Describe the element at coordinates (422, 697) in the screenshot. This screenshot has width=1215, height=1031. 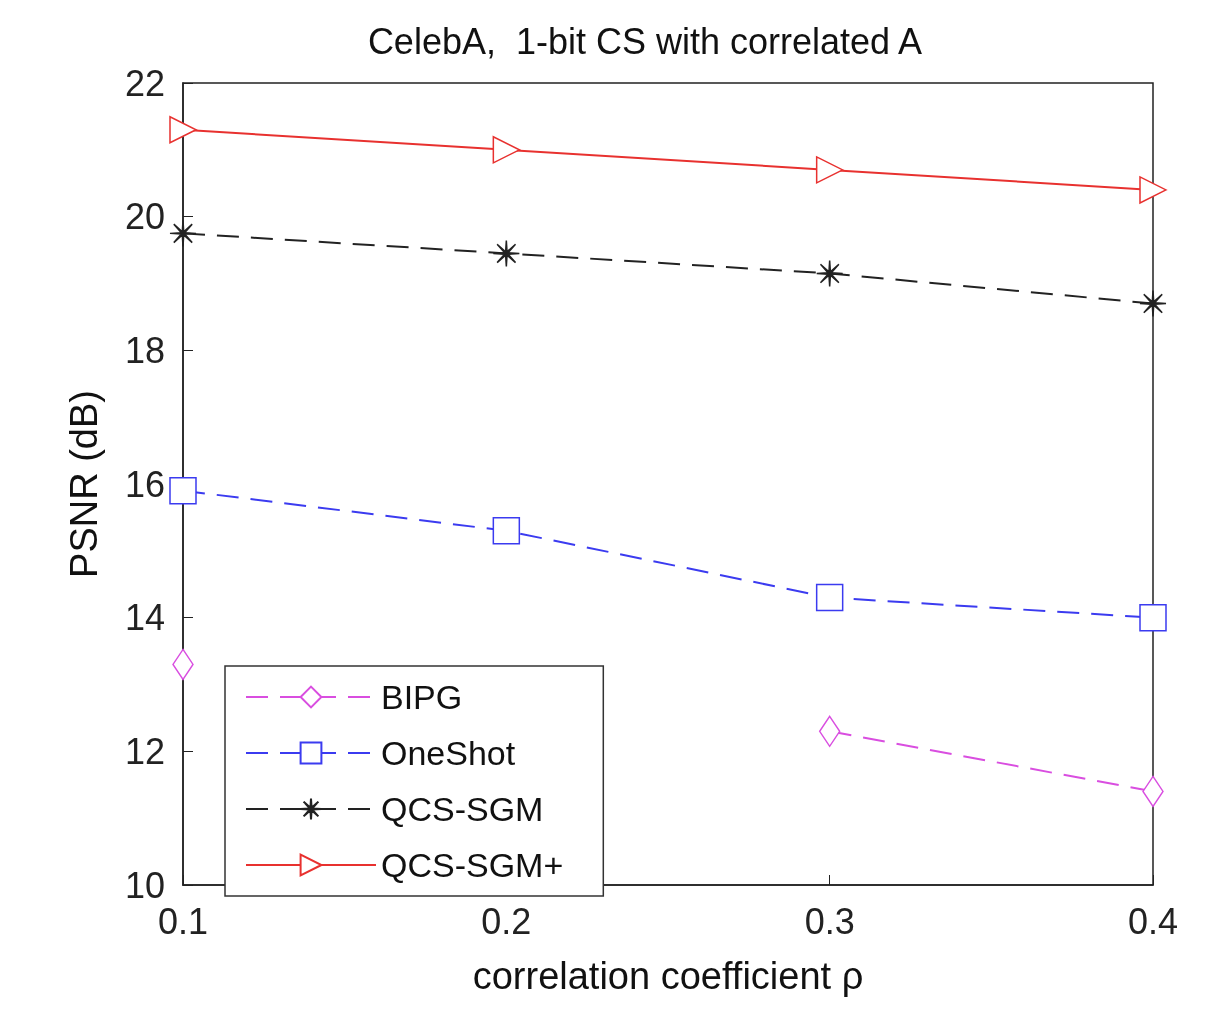
I see `legend-label: BIPG` at that location.